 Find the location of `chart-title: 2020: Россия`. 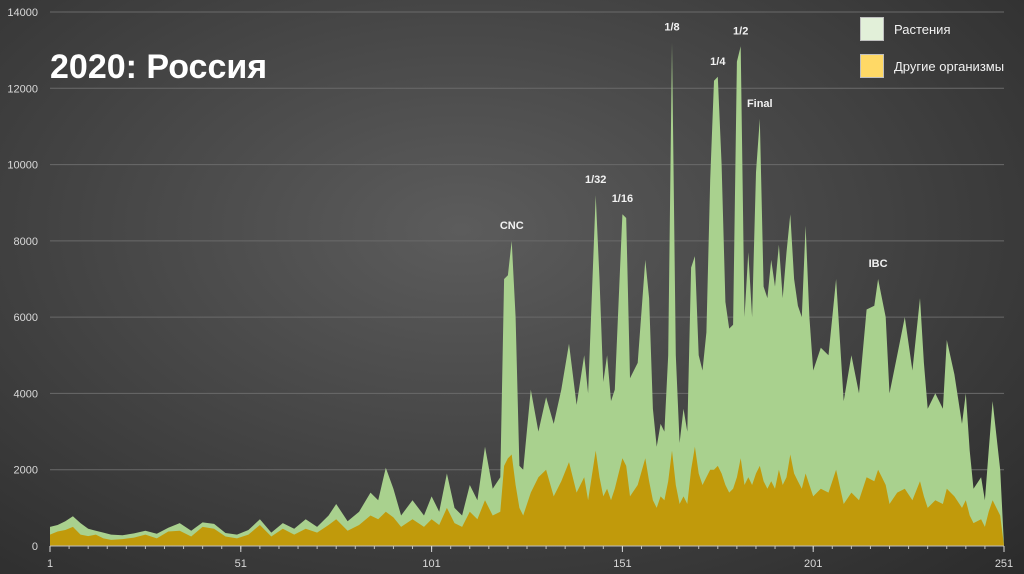

chart-title: 2020: Россия is located at coordinates (159, 67).